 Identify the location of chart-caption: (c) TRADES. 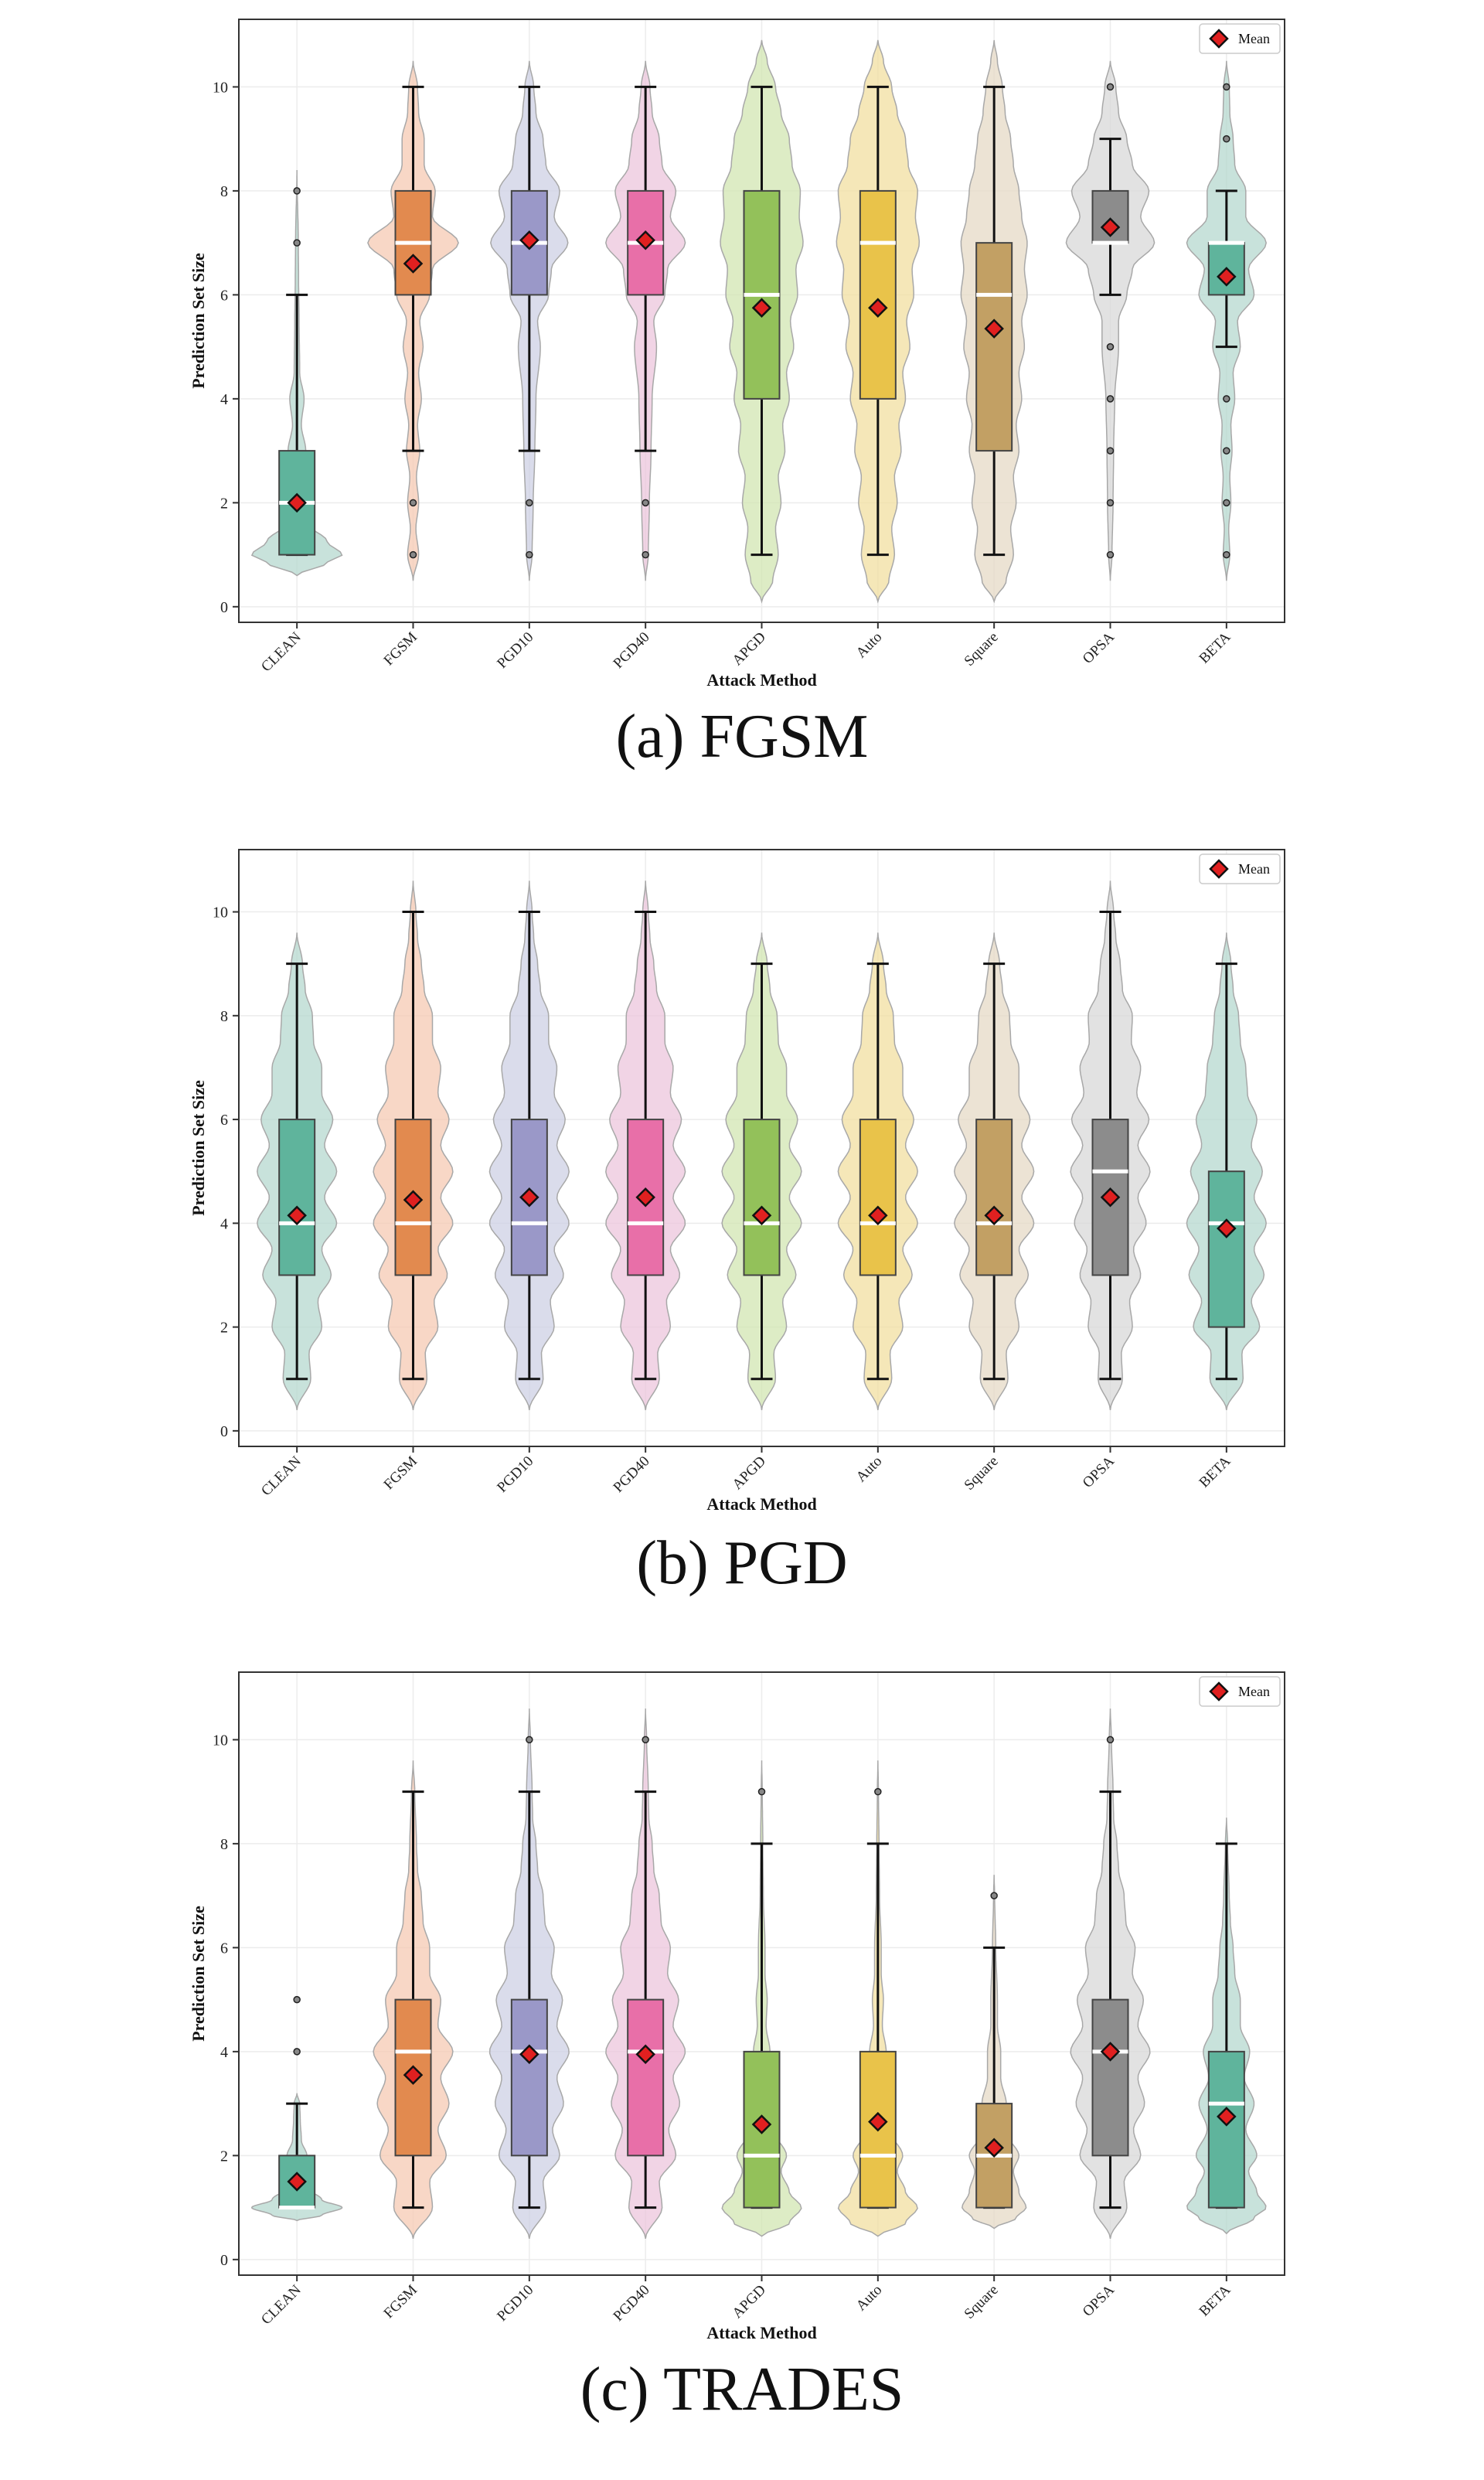
(742, 2390).